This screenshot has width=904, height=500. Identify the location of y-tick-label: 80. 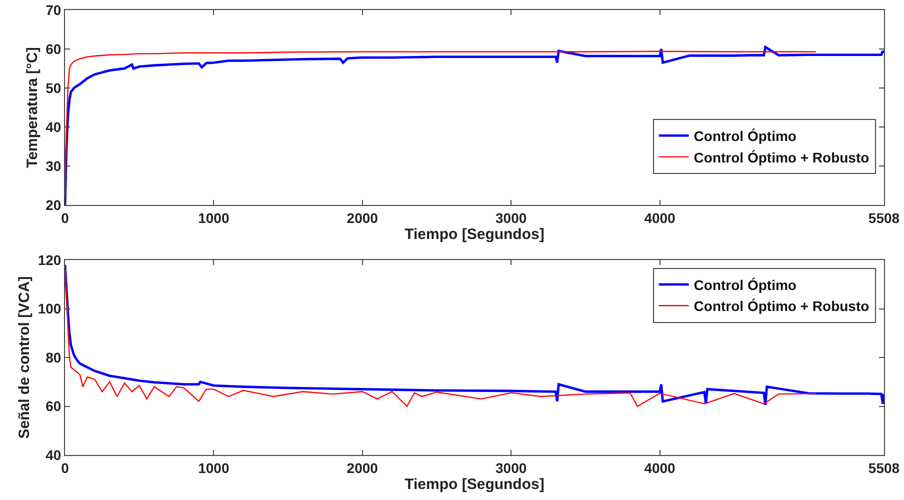
(54, 357).